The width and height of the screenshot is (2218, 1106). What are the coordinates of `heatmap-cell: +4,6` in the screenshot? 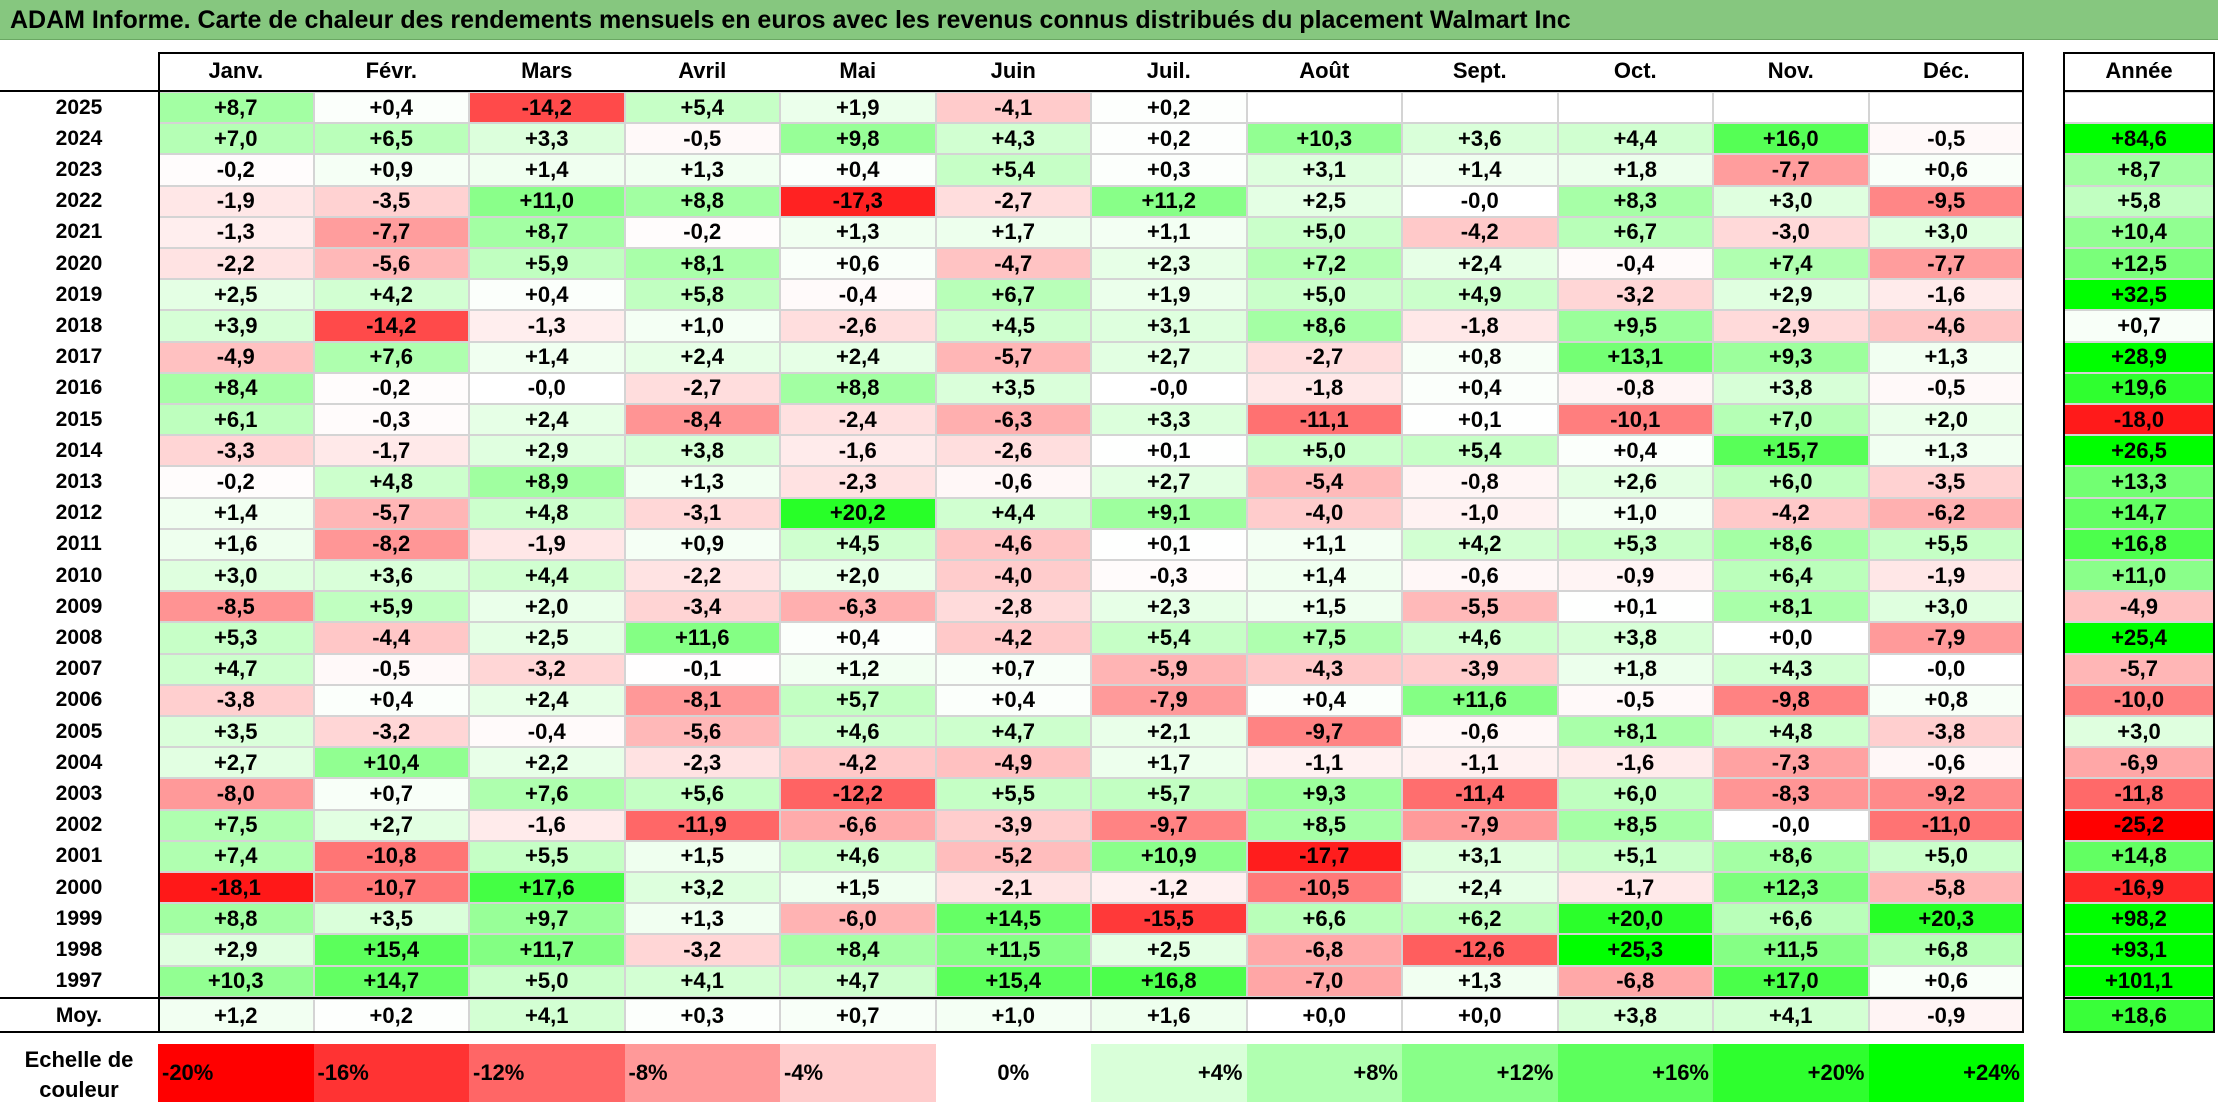 It's located at (1480, 638).